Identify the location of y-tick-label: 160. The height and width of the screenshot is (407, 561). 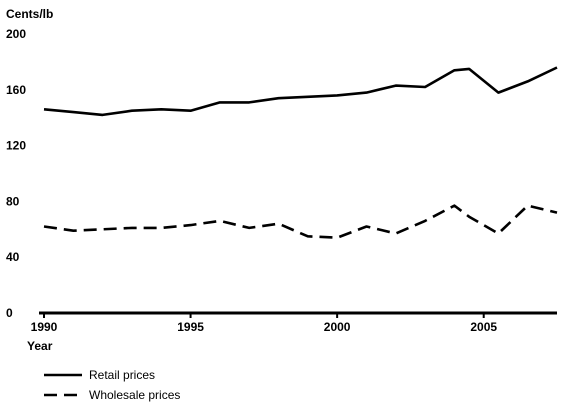
(16, 90).